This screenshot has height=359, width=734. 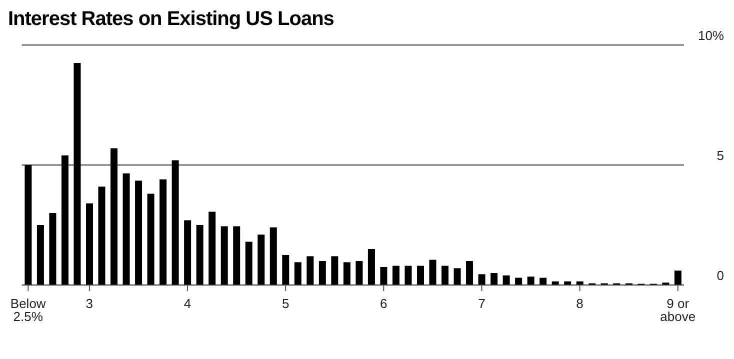 I want to click on y-tick-label: 10%, so click(x=711, y=35).